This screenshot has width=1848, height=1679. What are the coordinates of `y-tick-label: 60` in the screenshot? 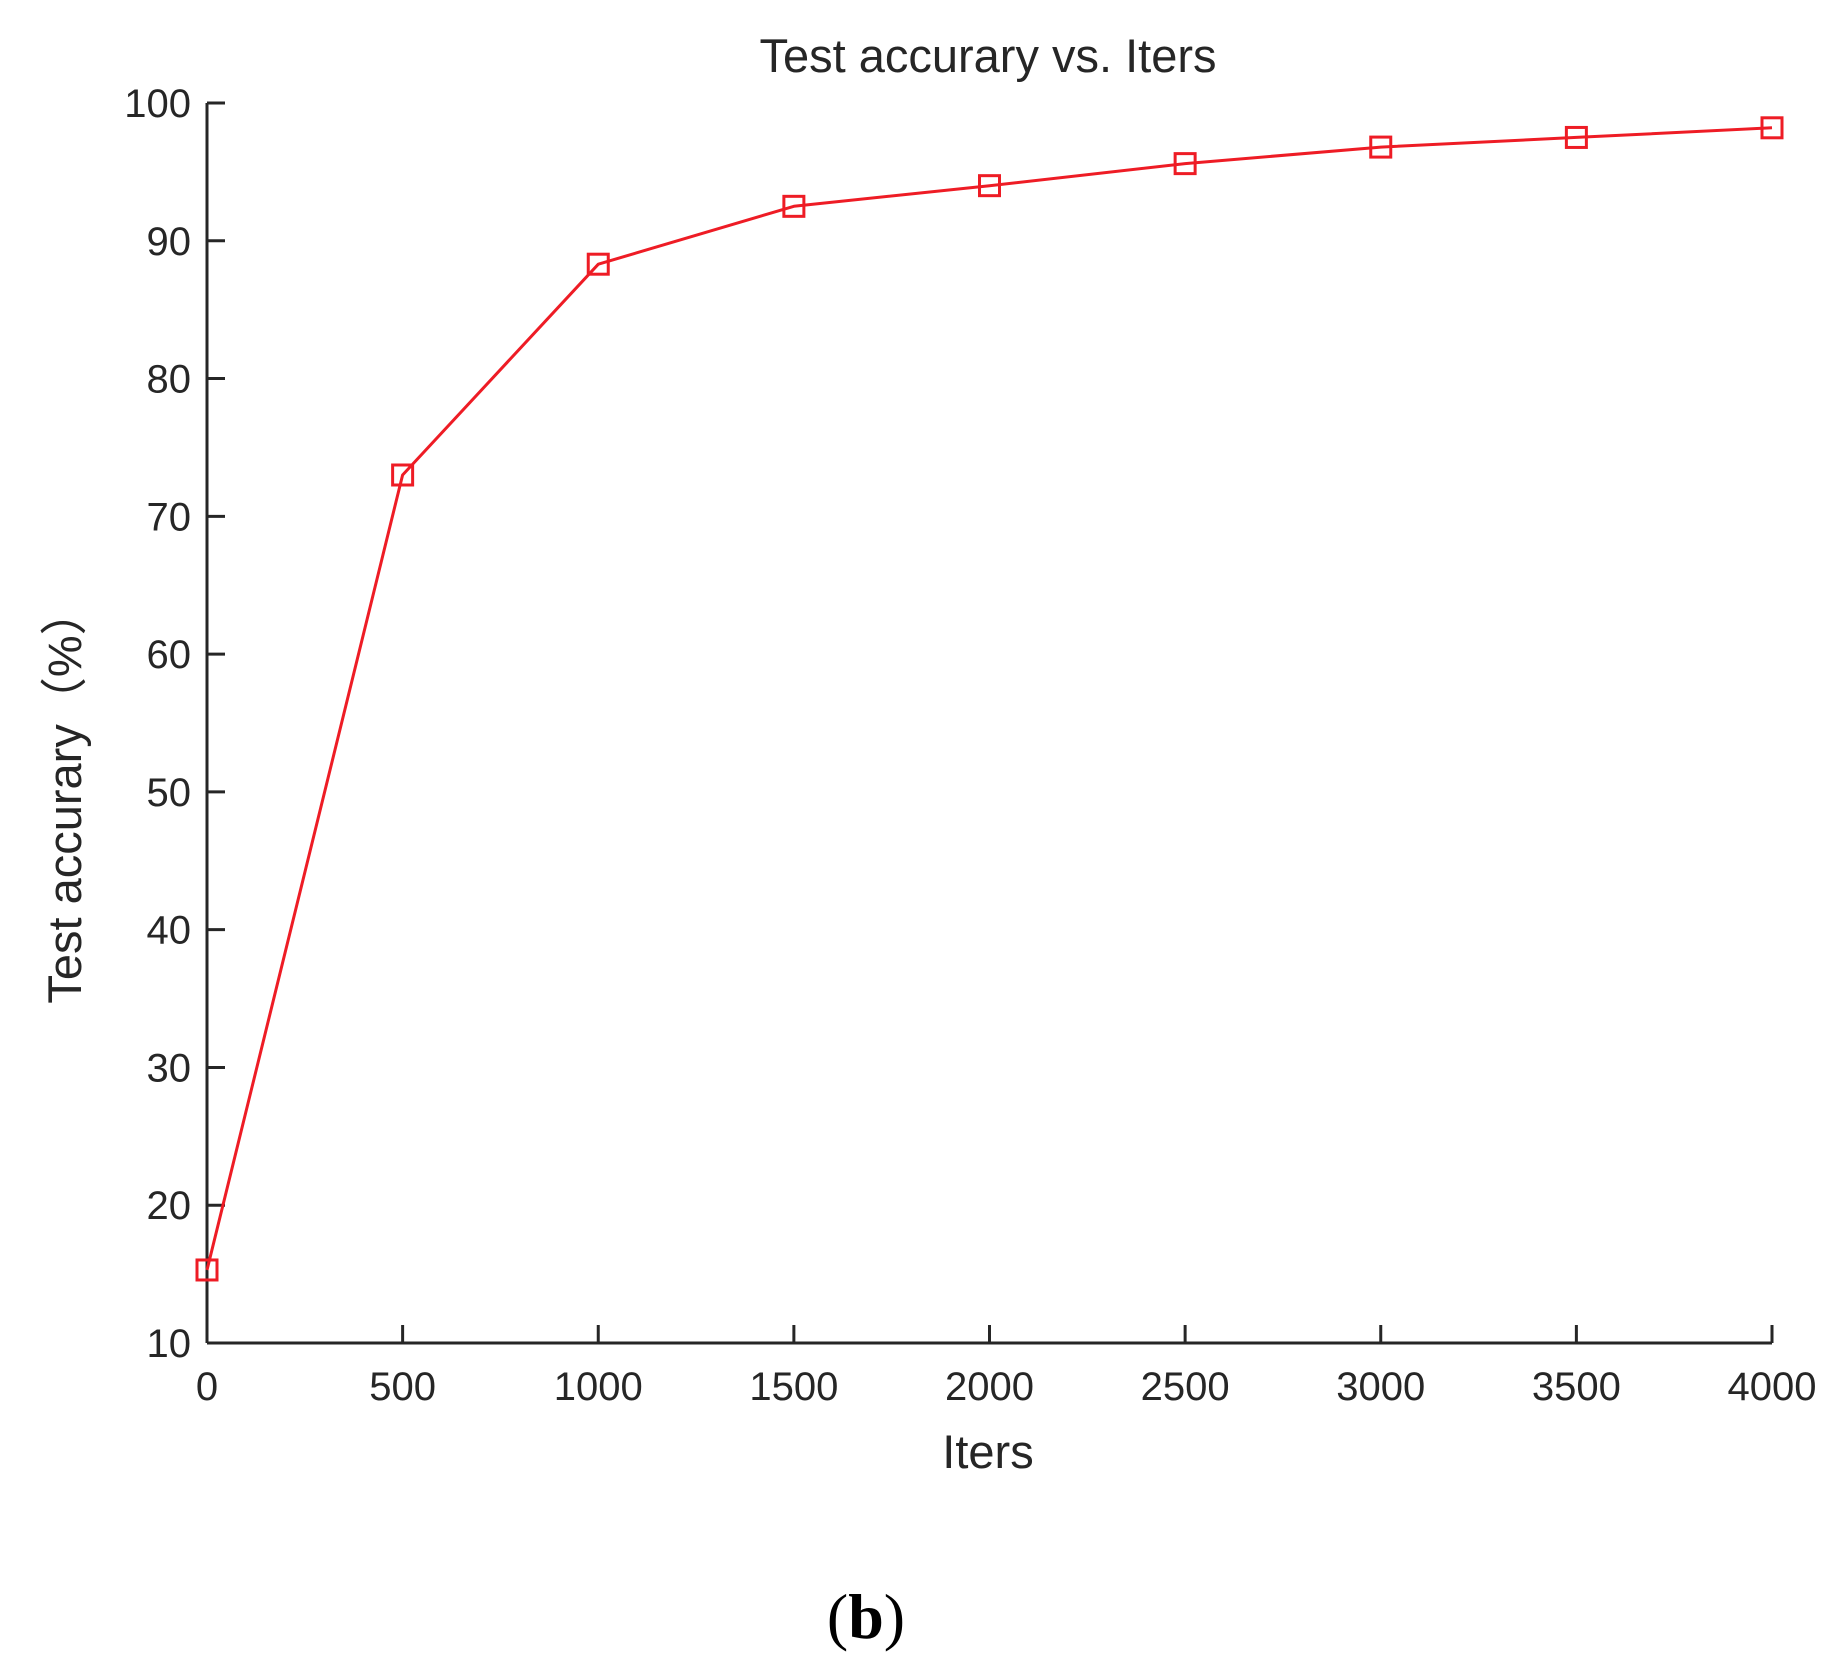 It's located at (169, 655).